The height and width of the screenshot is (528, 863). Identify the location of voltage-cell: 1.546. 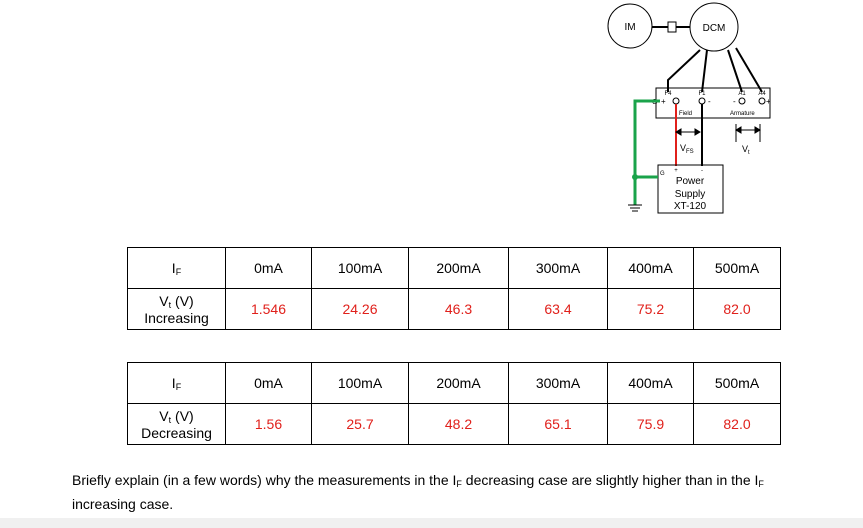
(268, 309).